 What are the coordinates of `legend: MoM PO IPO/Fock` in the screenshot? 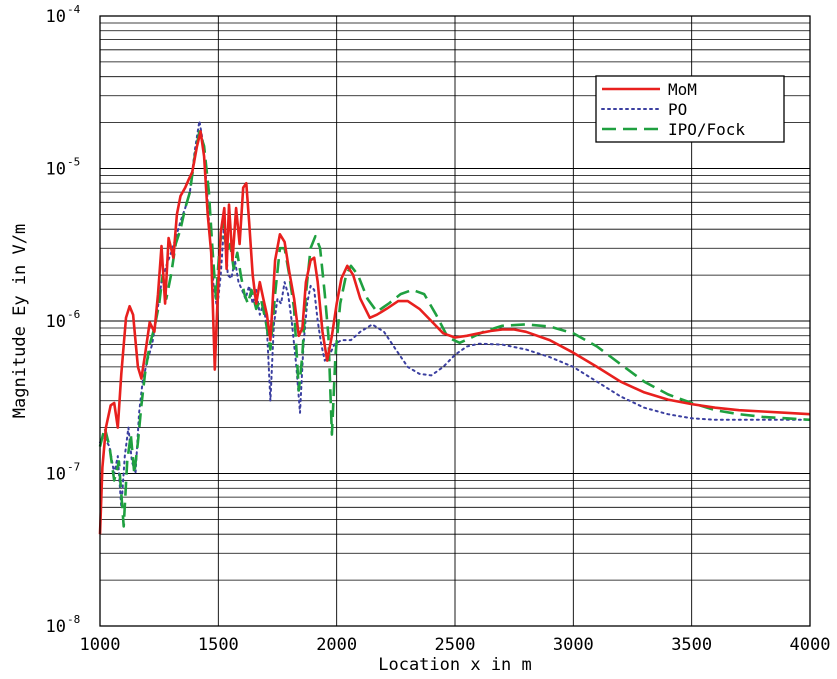 It's located at (690, 109).